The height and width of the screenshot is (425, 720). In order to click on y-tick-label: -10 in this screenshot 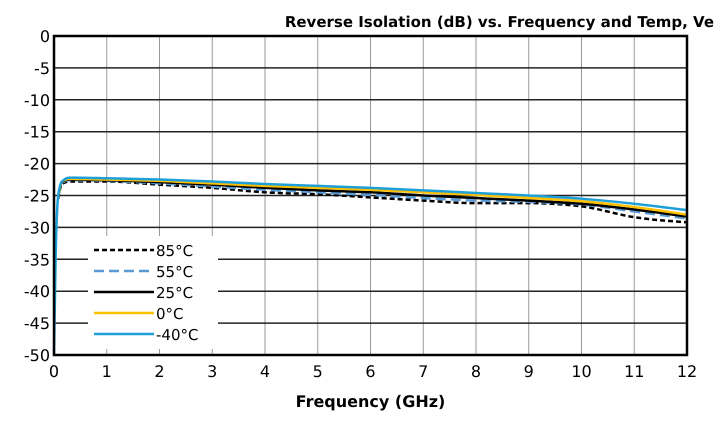, I will do `click(37, 100)`.